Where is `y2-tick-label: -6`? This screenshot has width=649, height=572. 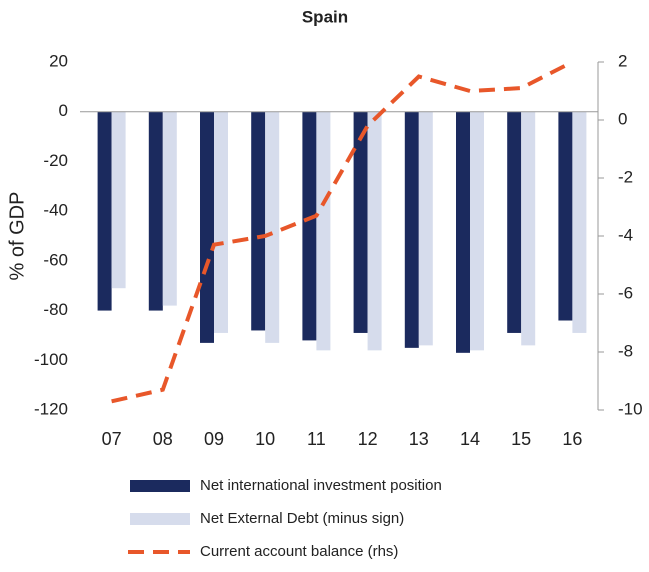
y2-tick-label: -6 is located at coordinates (625, 292).